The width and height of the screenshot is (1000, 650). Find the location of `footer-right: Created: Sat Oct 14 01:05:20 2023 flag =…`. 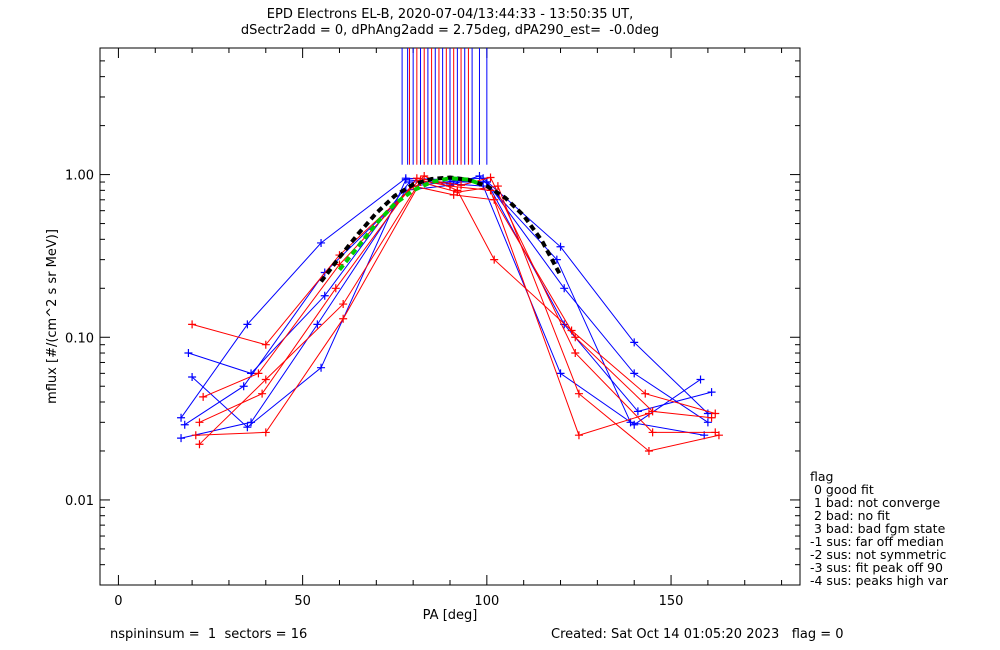

footer-right: Created: Sat Oct 14 01:05:20 2023 flag =… is located at coordinates (697, 634).